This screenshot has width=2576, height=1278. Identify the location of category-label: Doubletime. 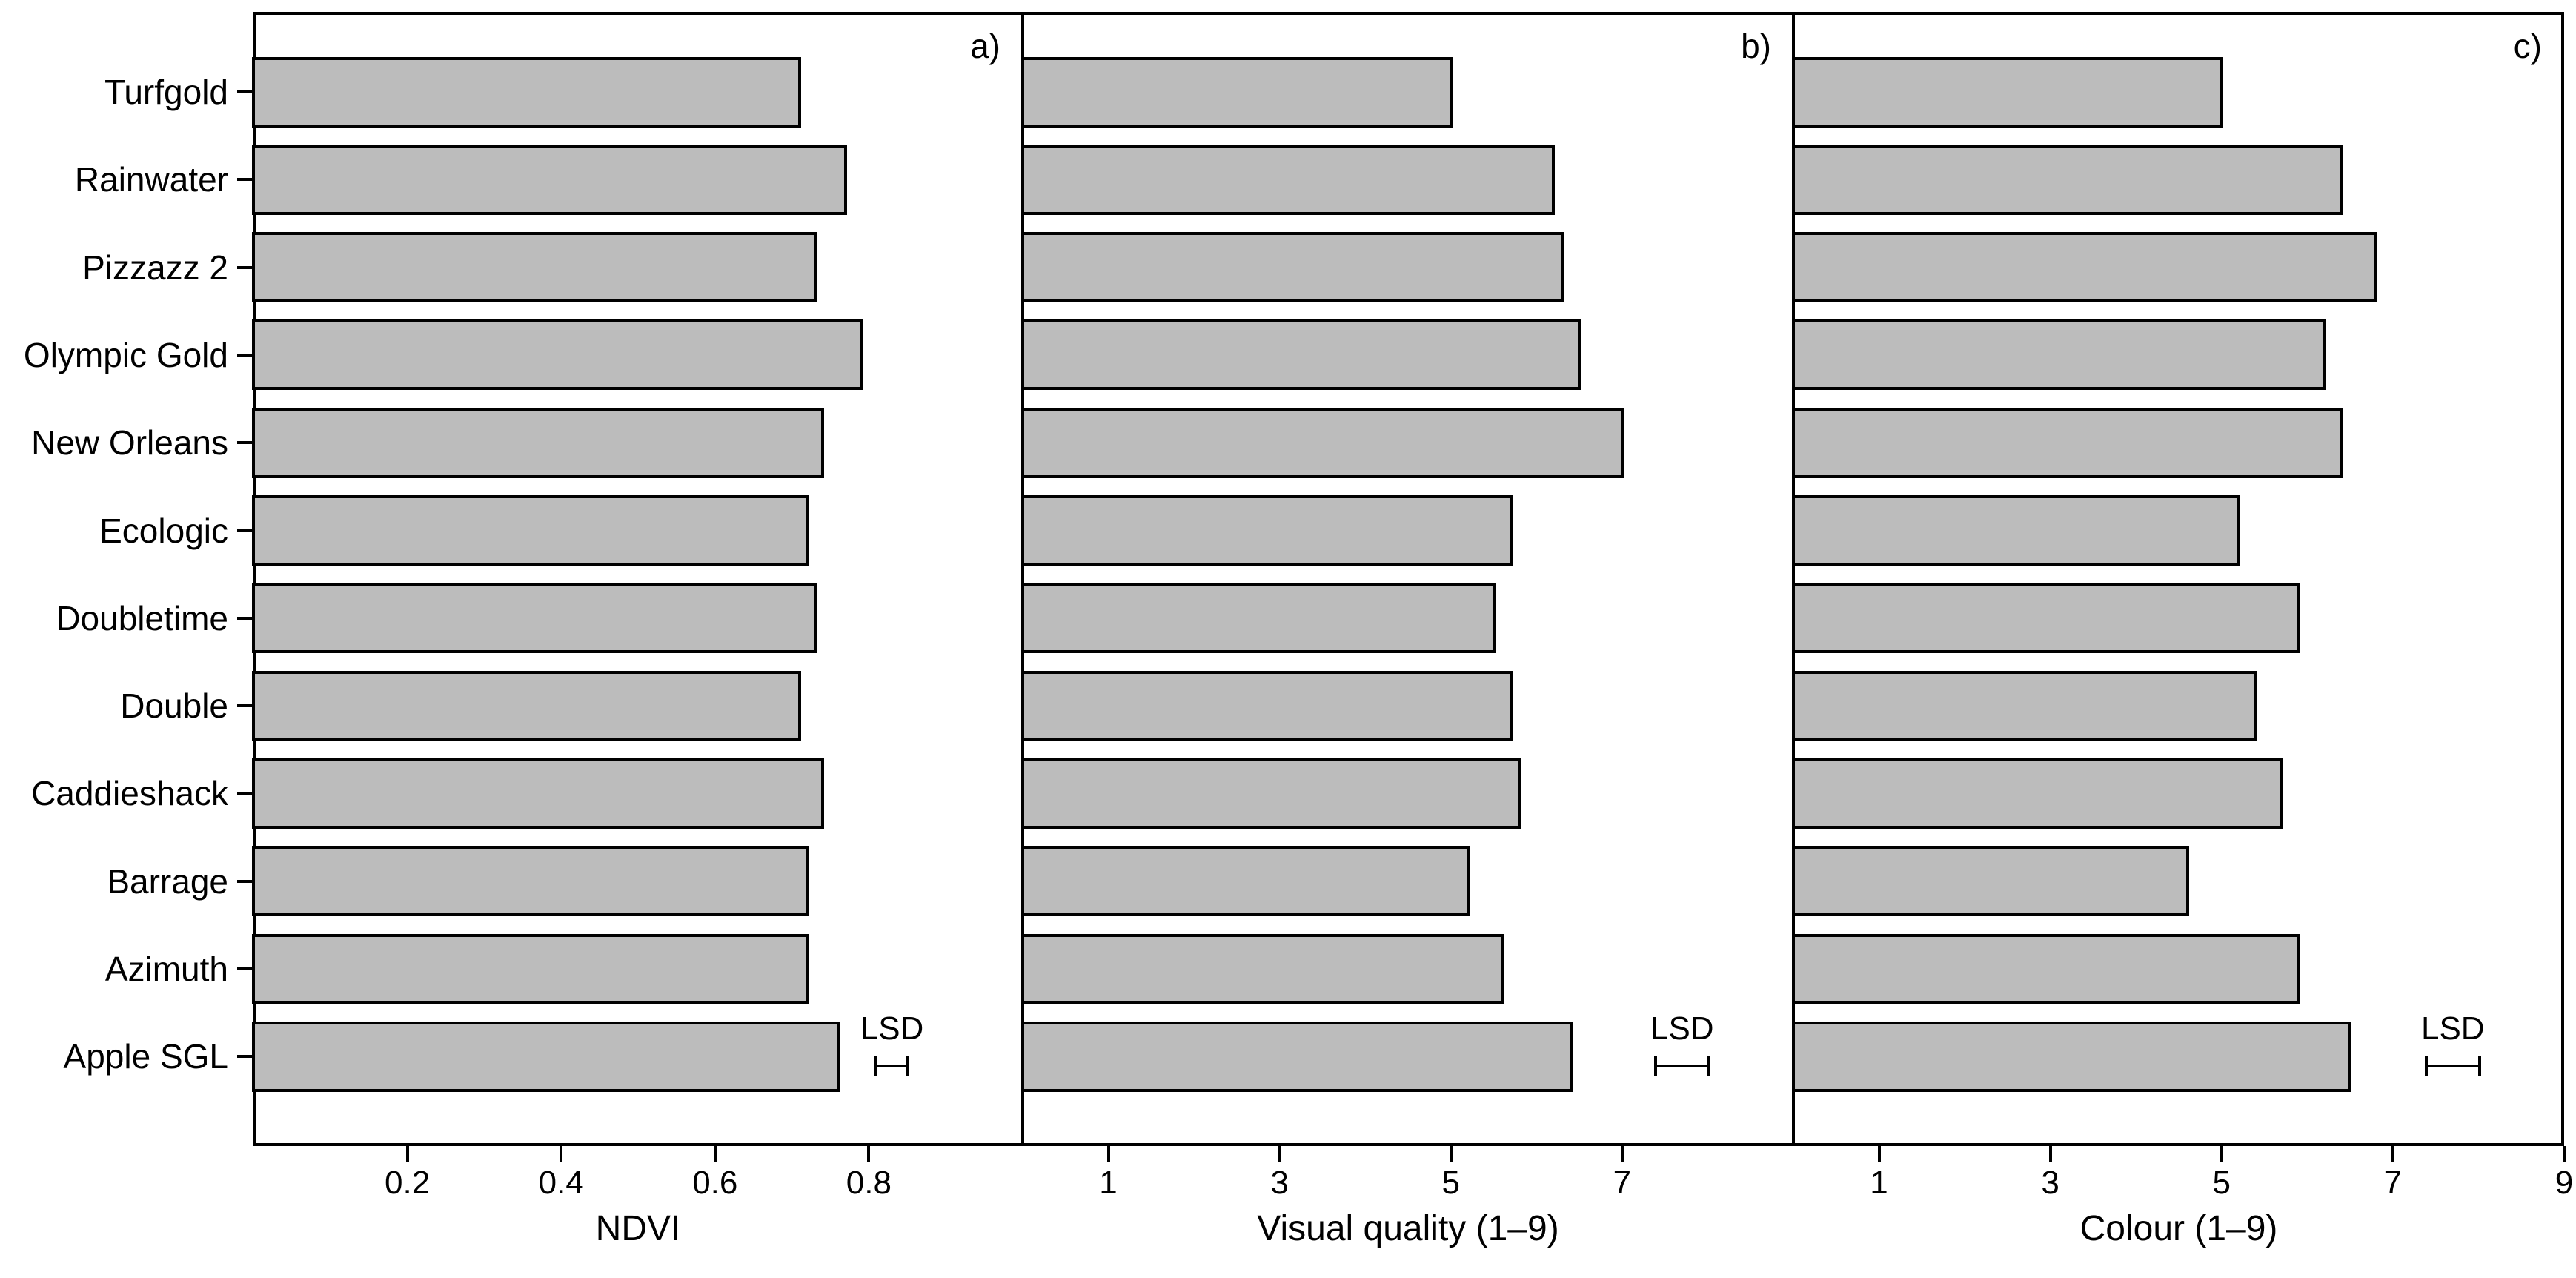
(142, 618).